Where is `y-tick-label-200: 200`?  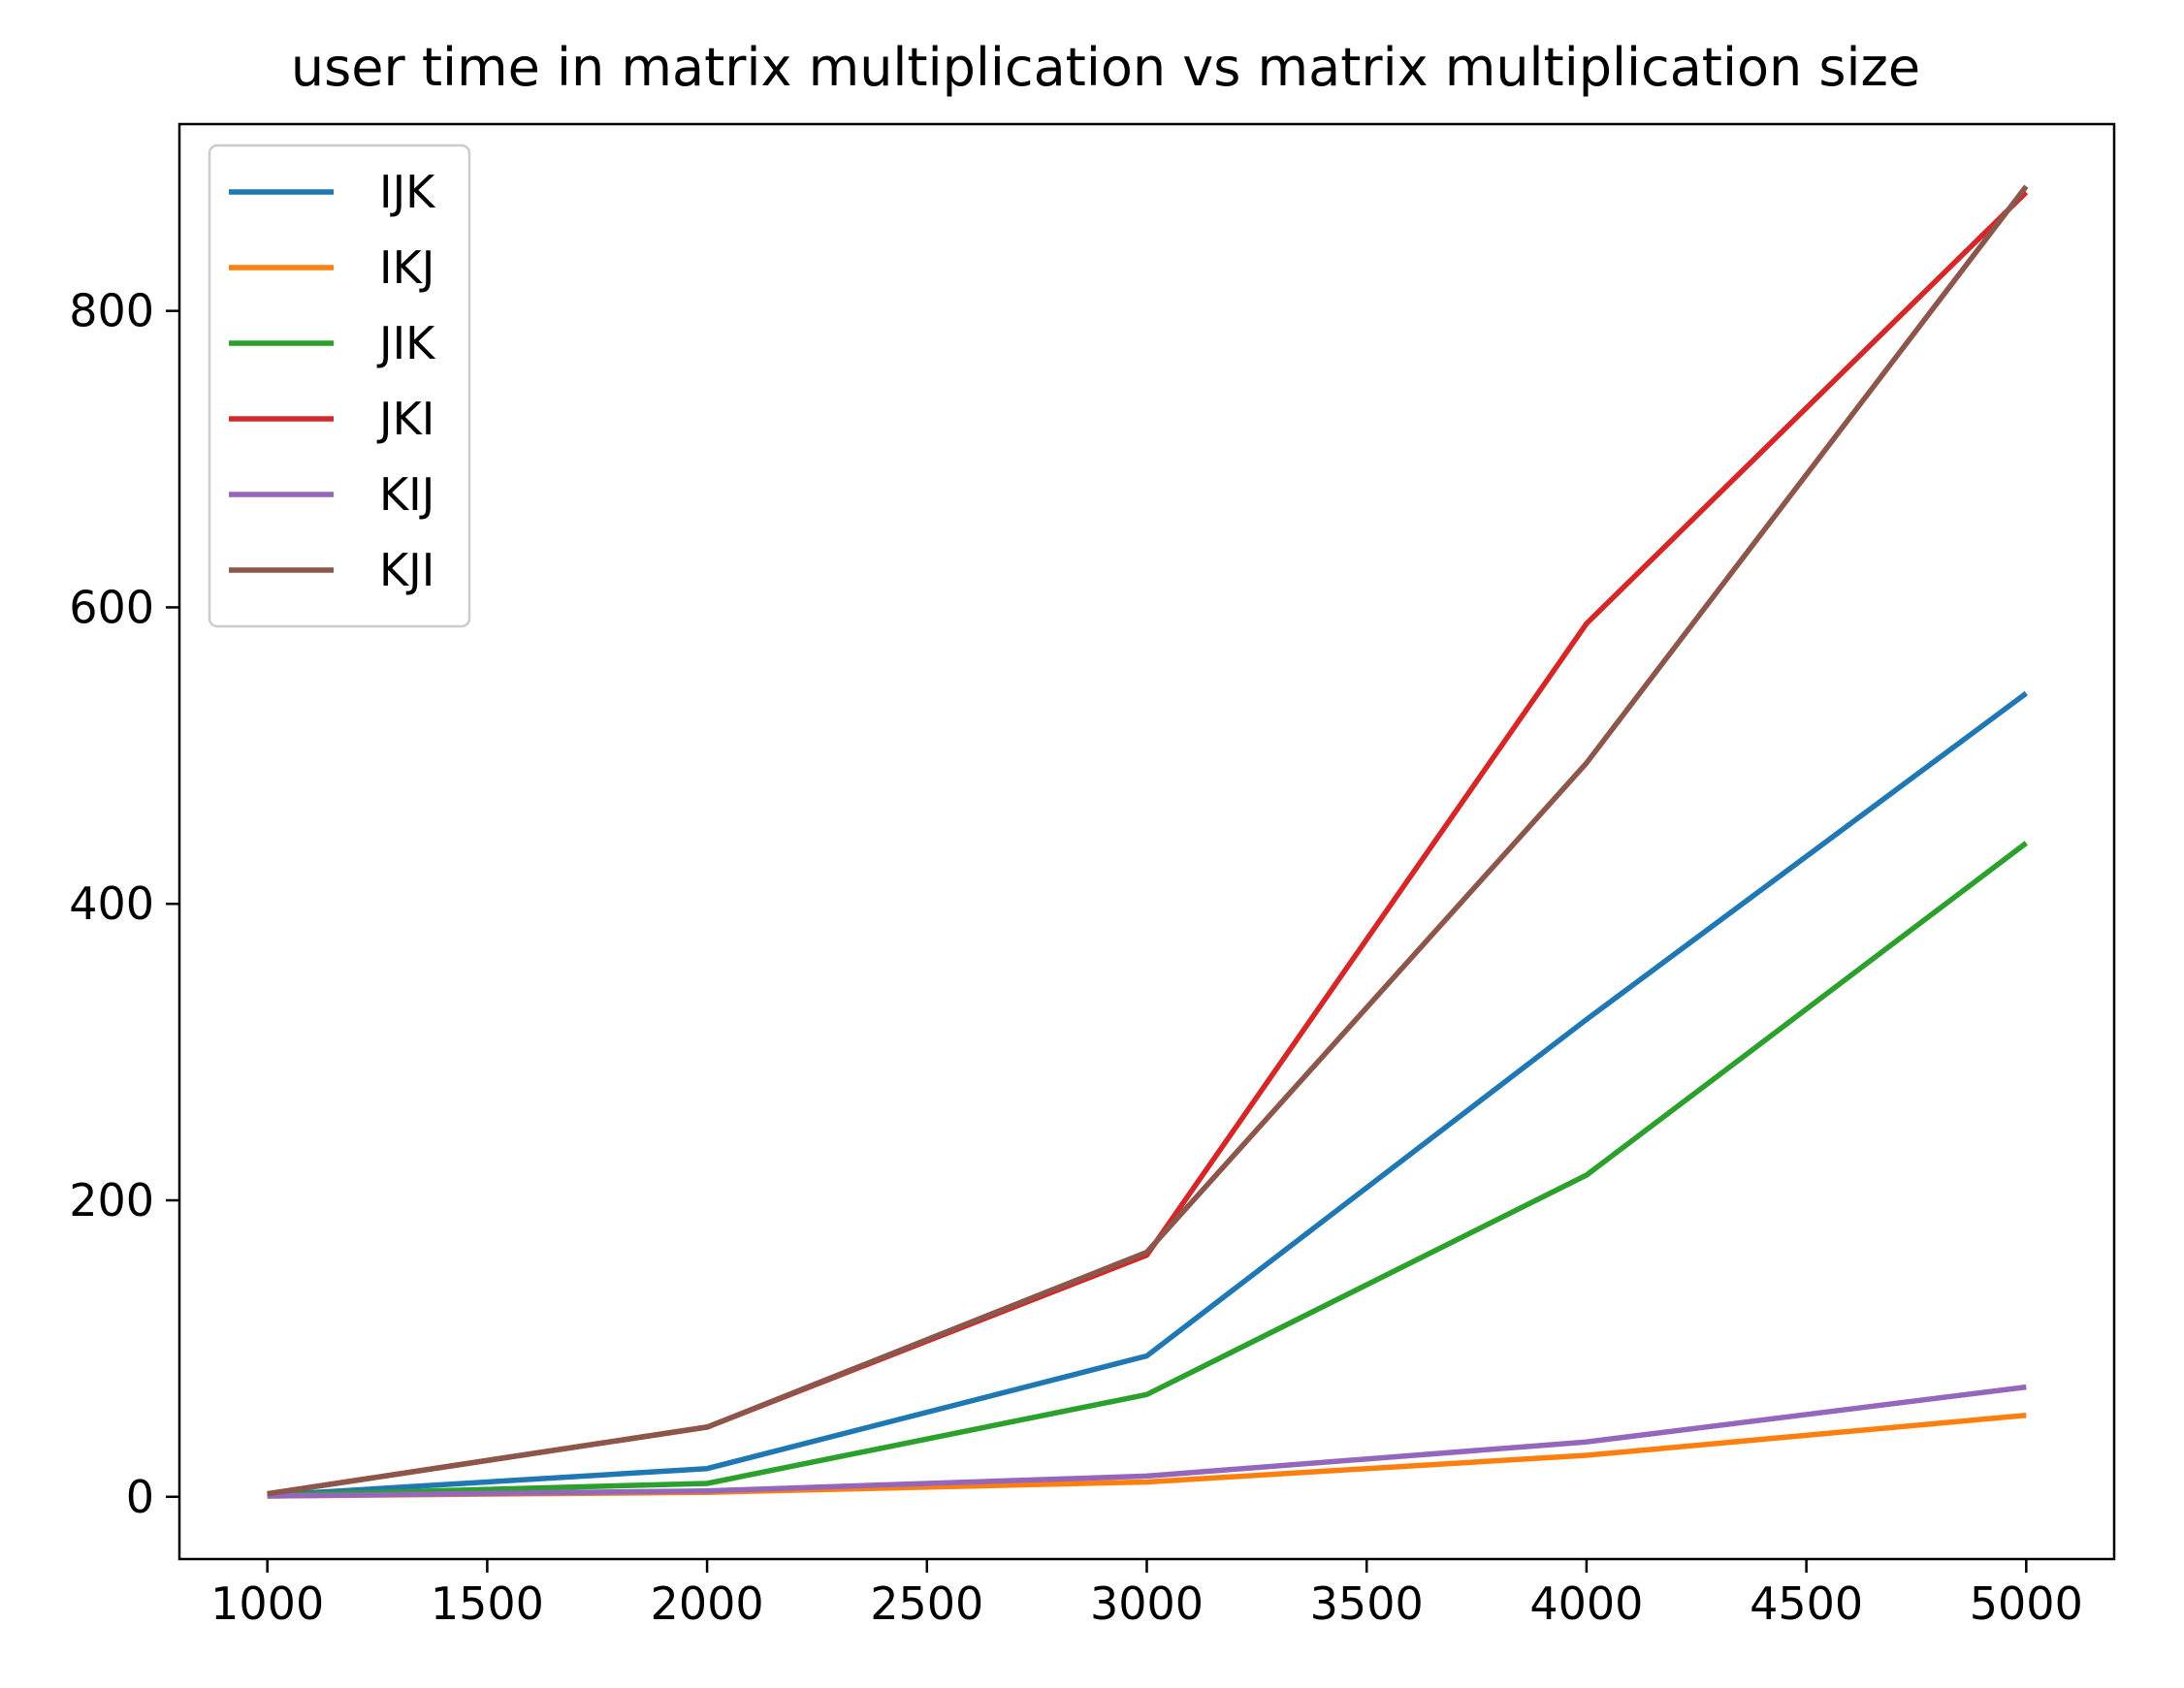
y-tick-label-200: 200 is located at coordinates (111, 1200).